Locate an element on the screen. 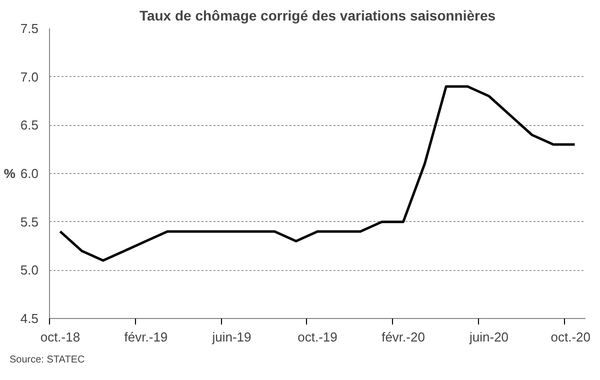 The width and height of the screenshot is (600, 380). x-tick-label: oct.-18 is located at coordinates (60, 337).